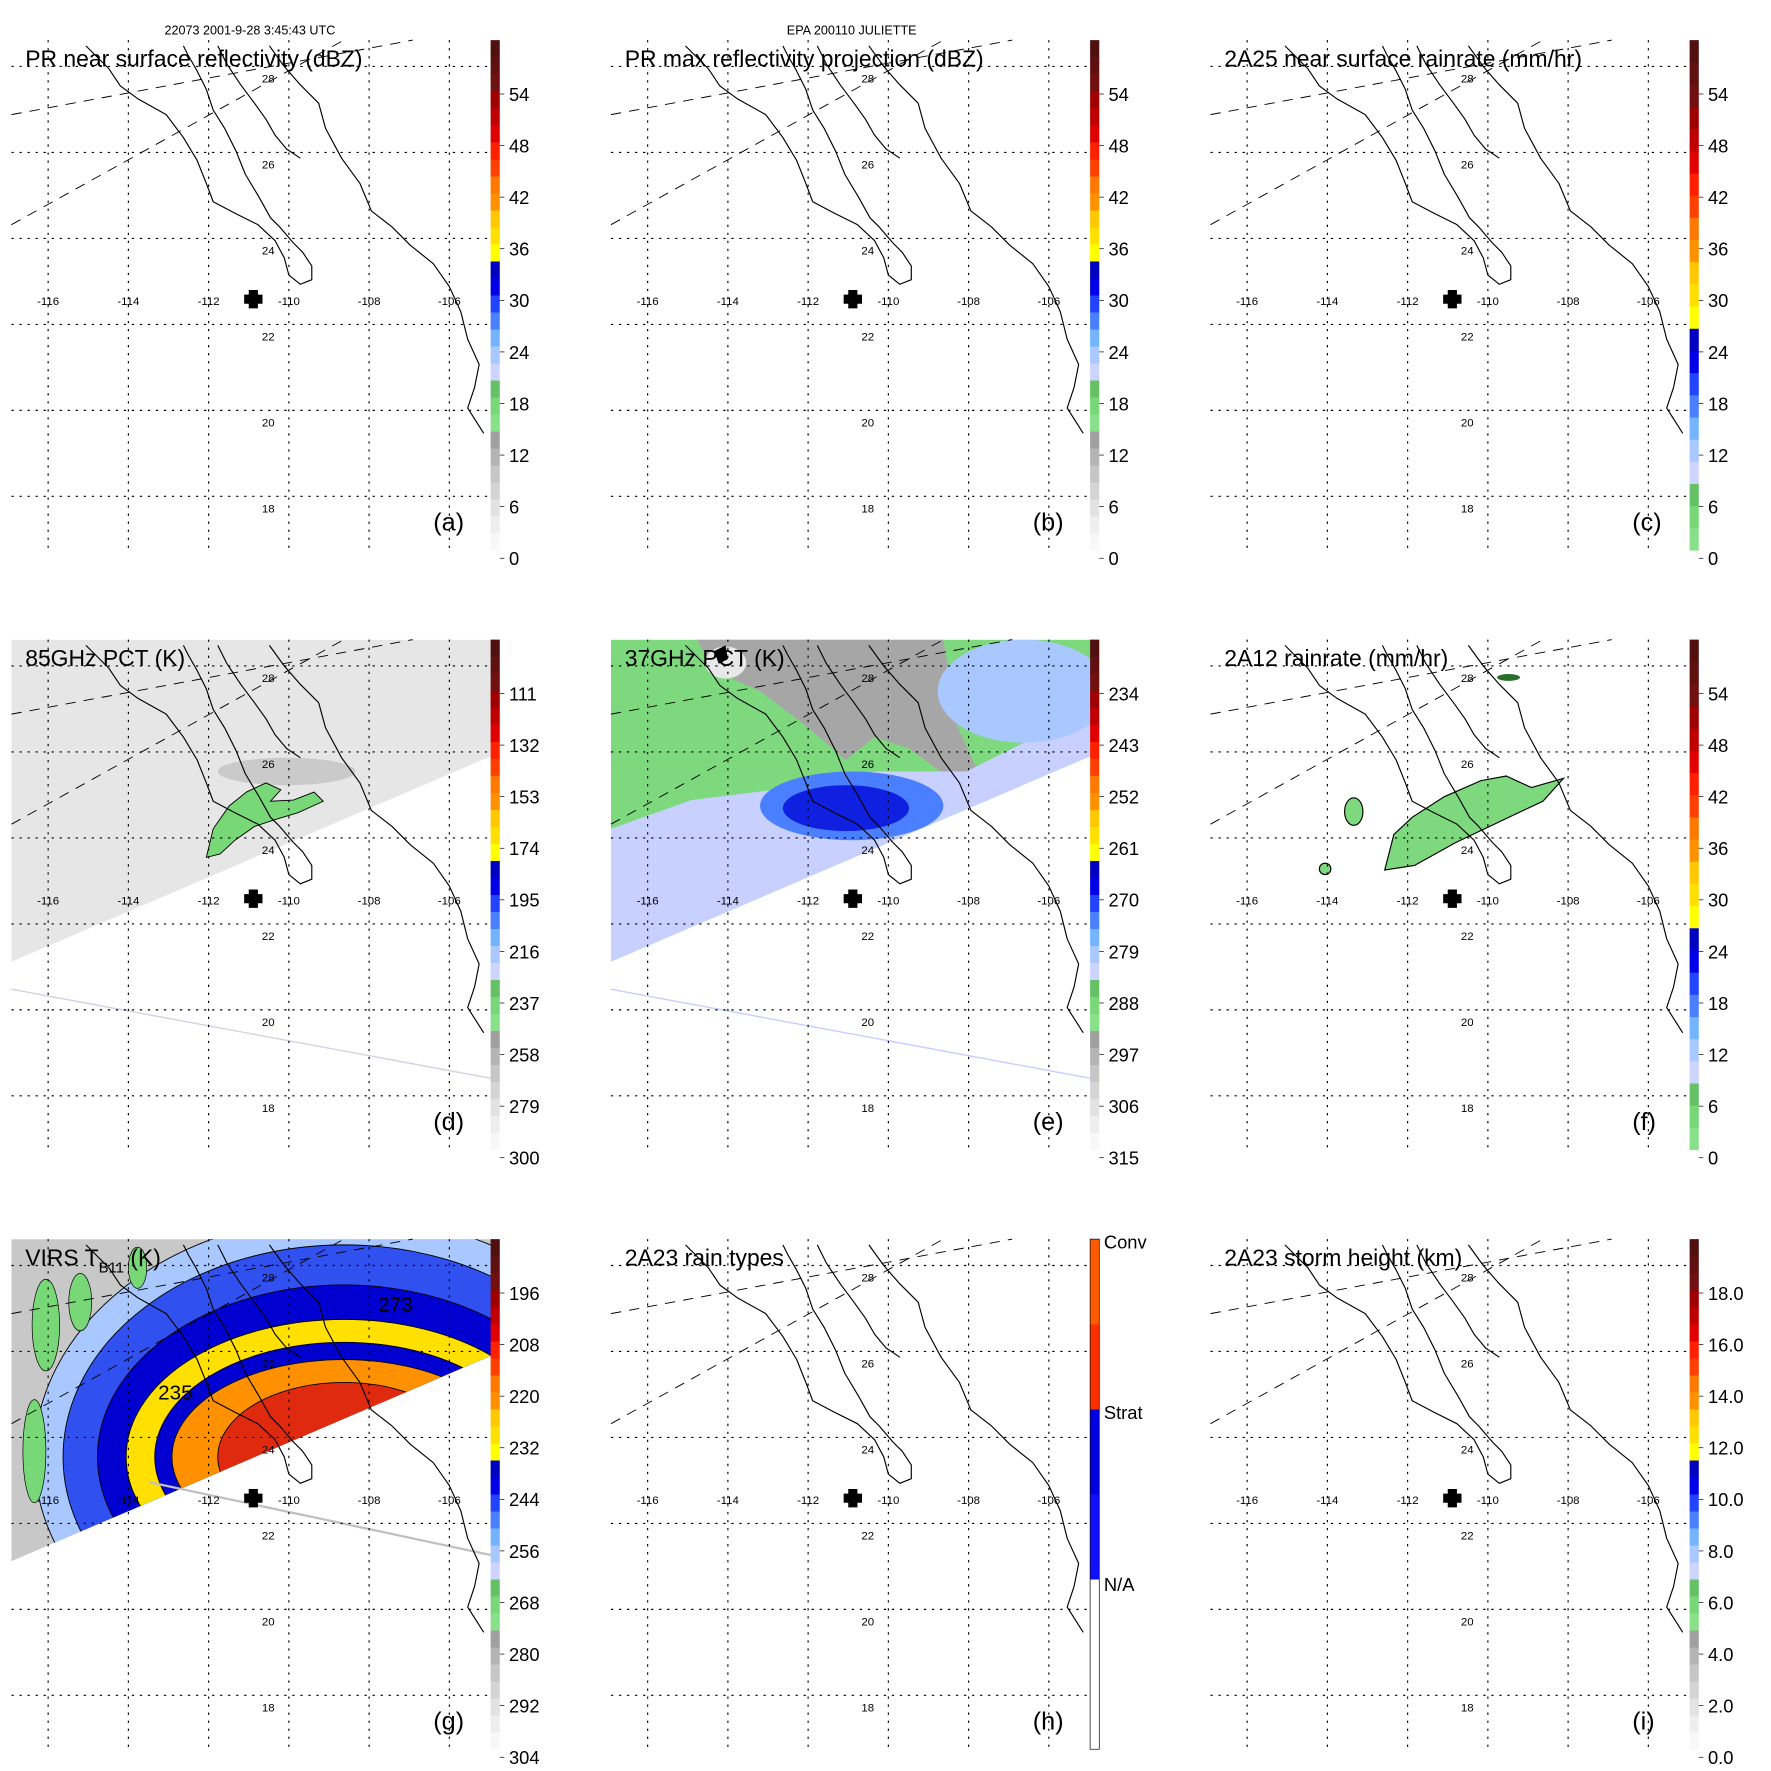 The image size is (1771, 1771). What do you see at coordinates (1720, 1602) in the screenshot?
I see `colorbar-label: 6.0` at bounding box center [1720, 1602].